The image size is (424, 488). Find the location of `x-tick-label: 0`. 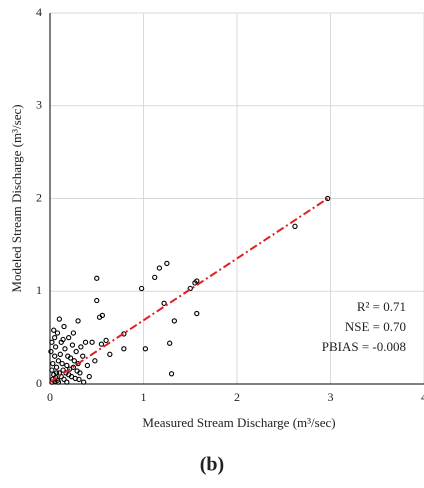

x-tick-label: 0 is located at coordinates (50, 397).